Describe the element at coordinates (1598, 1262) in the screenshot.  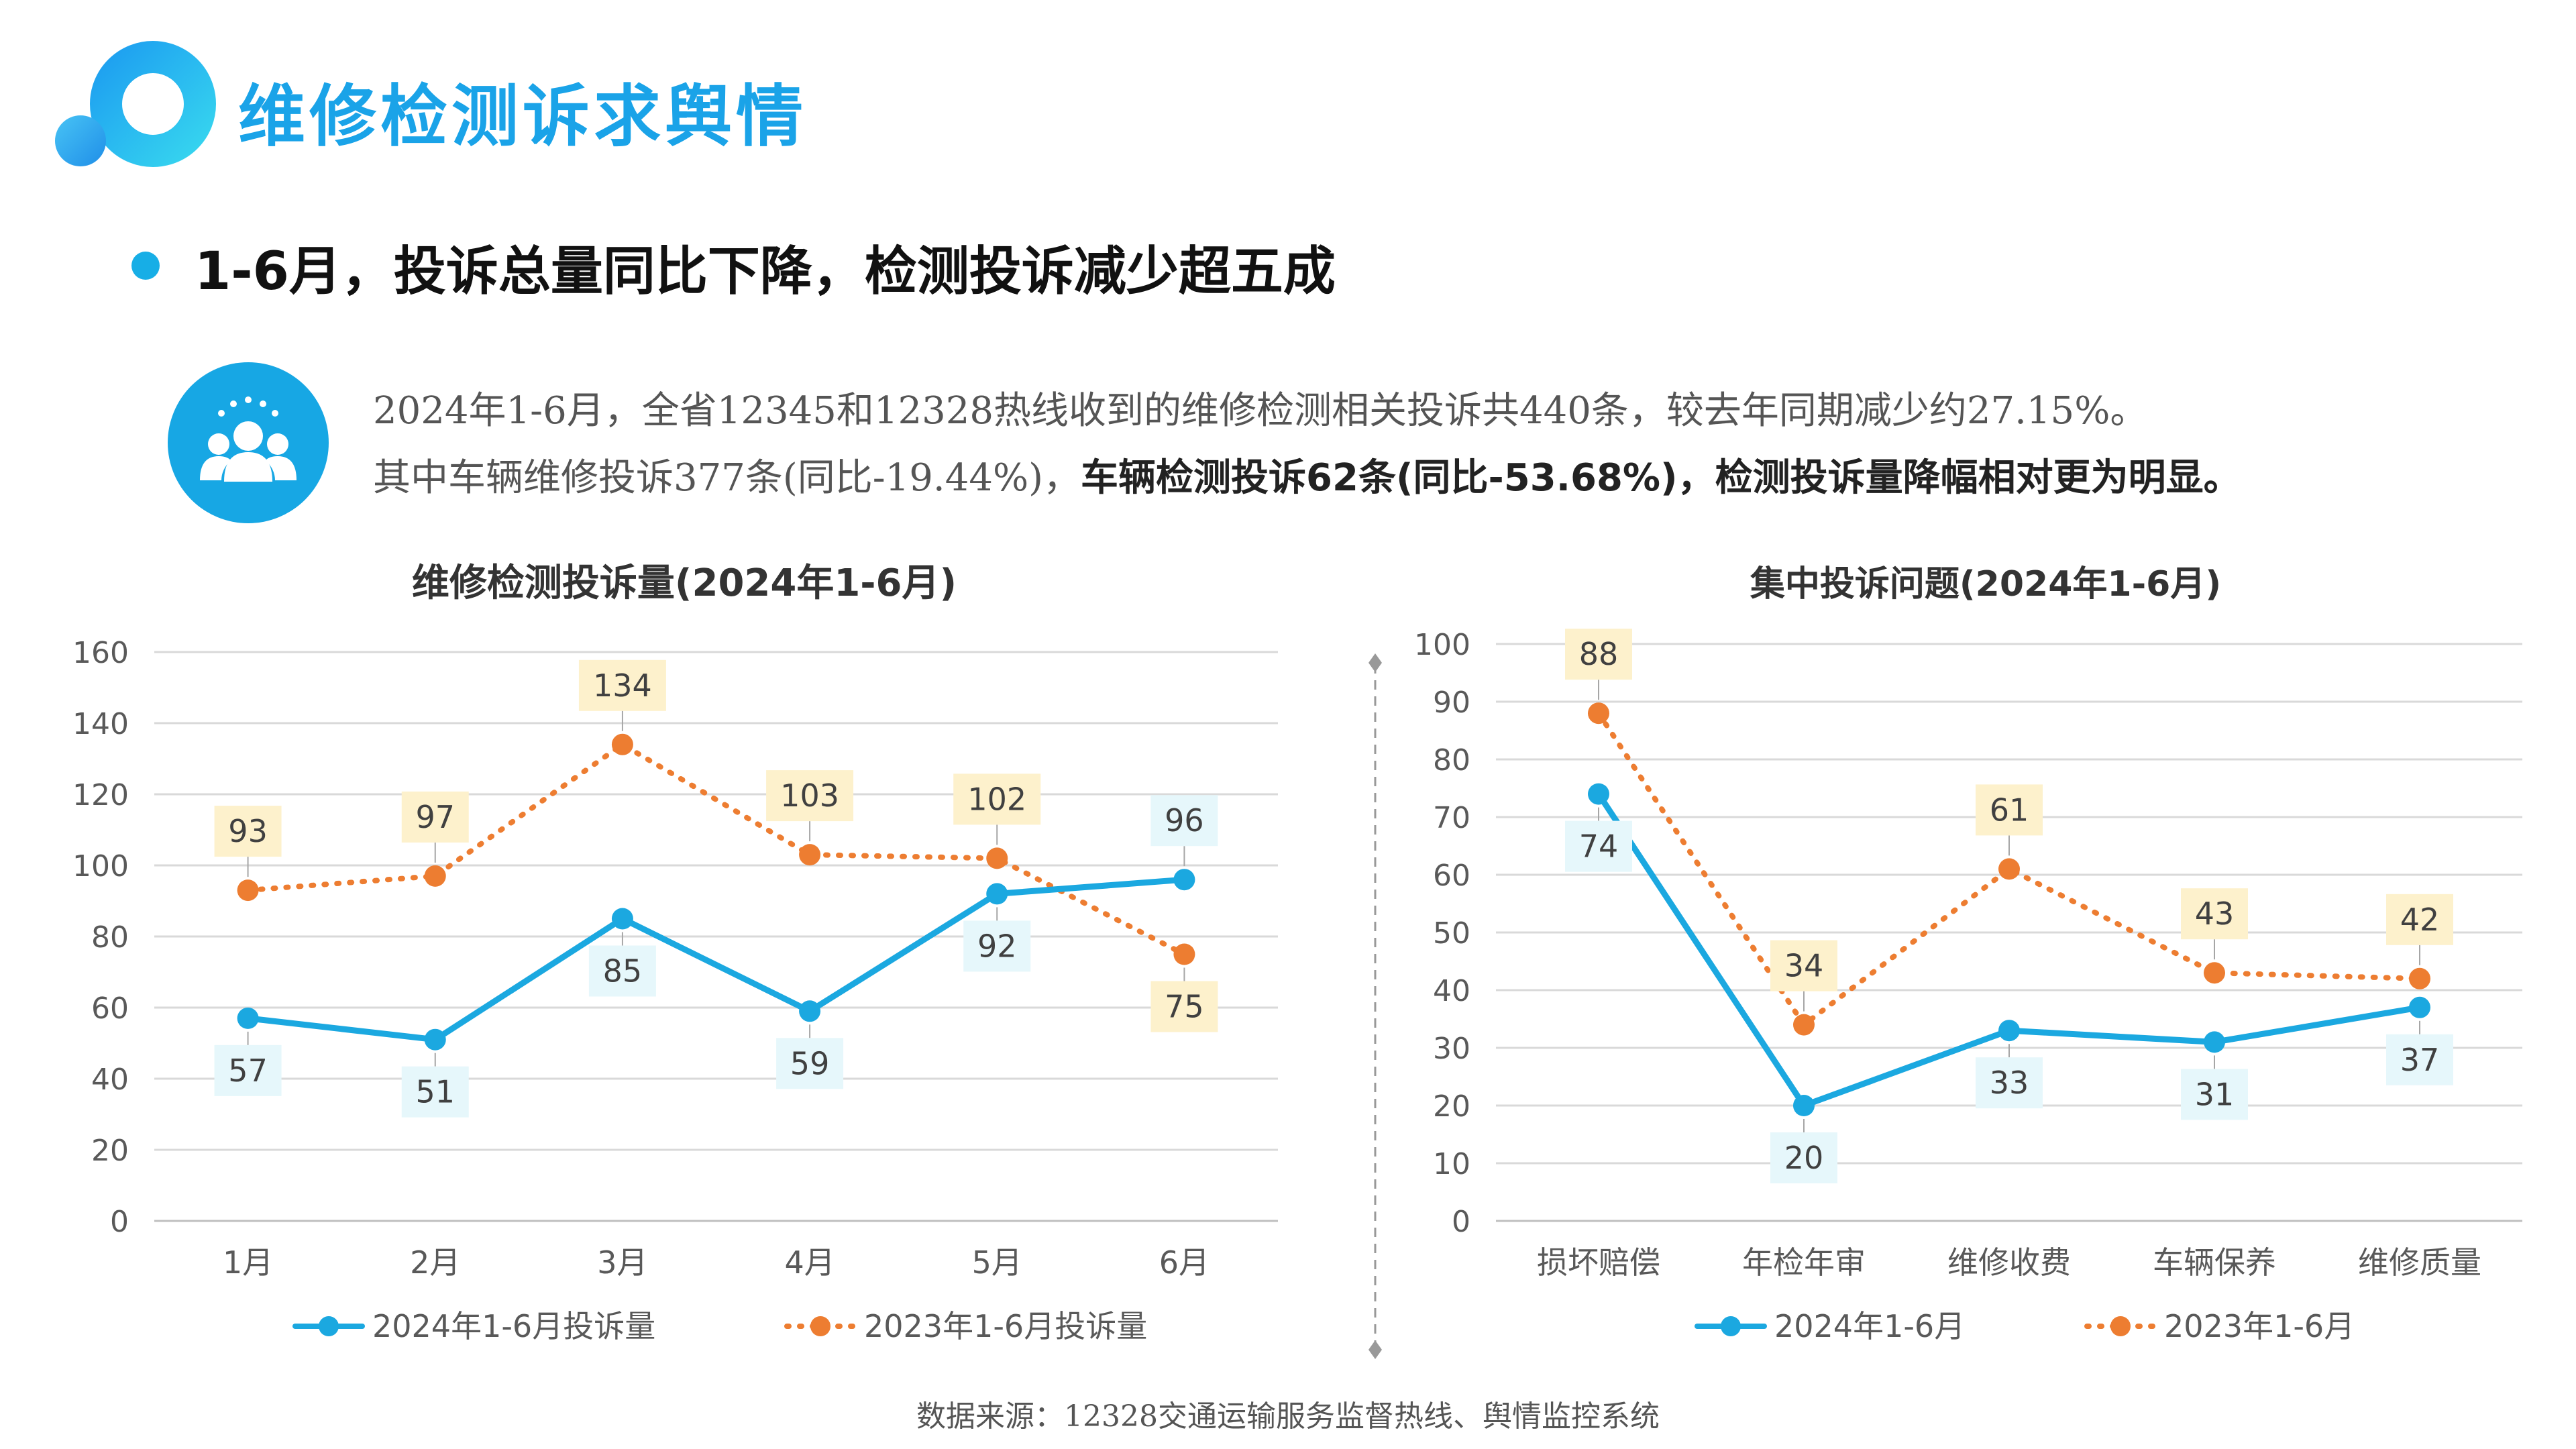
I see `x-tick-label: 损坏赔偿` at that location.